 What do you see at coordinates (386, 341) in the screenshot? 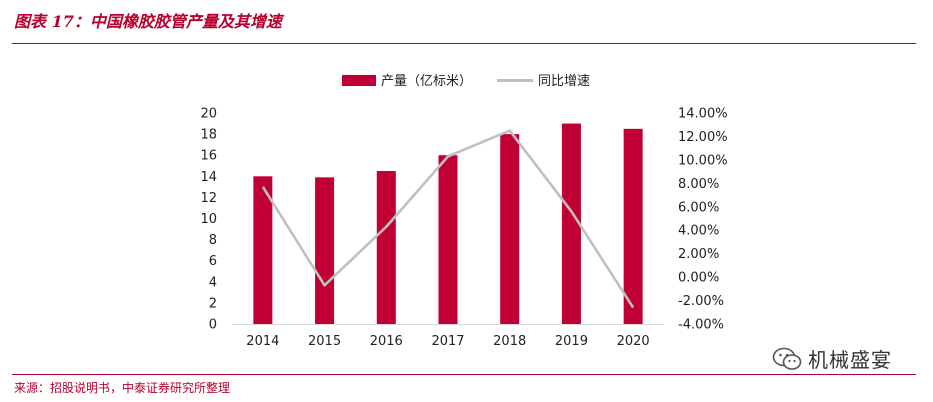
I see `x-tick-label: 2016` at bounding box center [386, 341].